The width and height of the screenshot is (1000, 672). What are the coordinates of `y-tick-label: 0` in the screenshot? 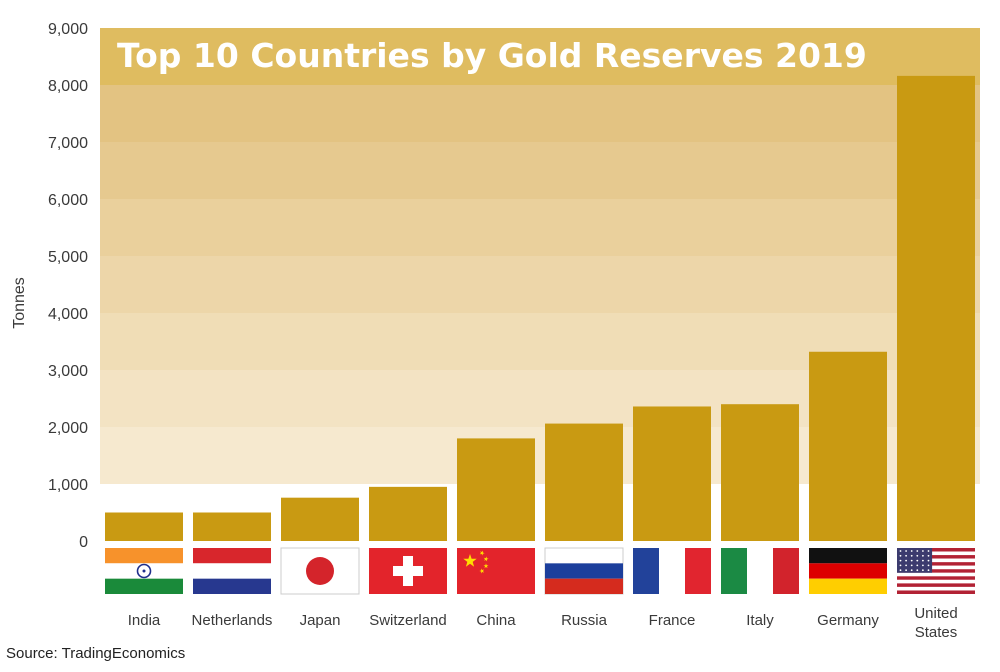 It's located at (83, 542).